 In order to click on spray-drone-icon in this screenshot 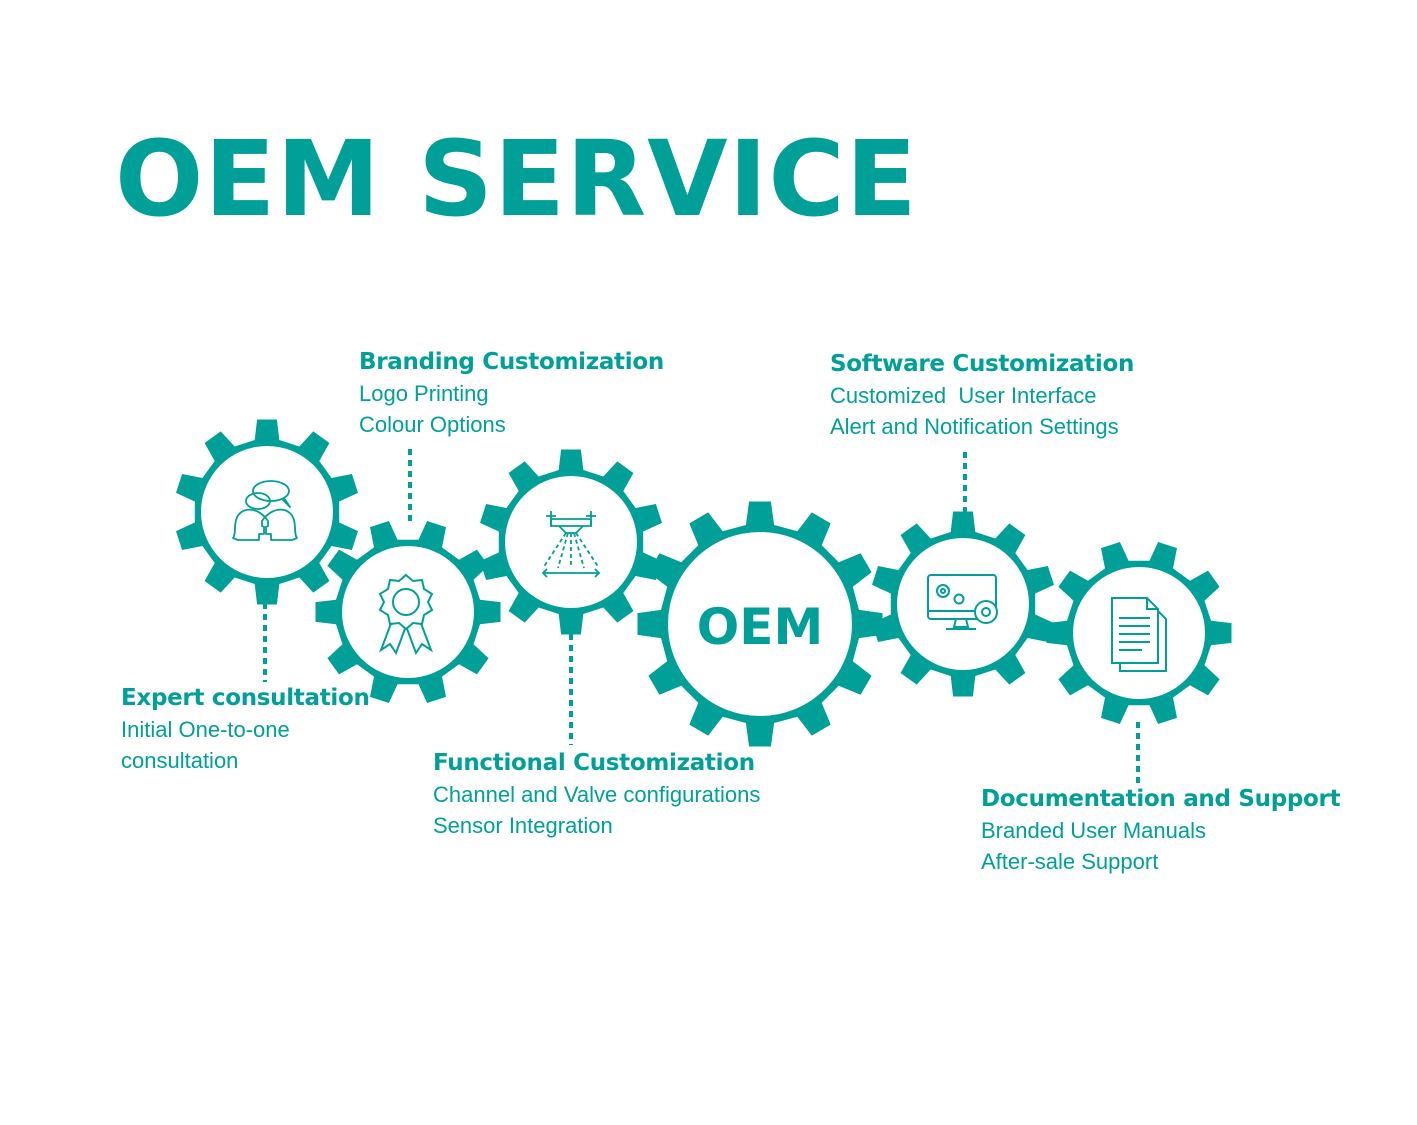, I will do `click(571, 544)`.